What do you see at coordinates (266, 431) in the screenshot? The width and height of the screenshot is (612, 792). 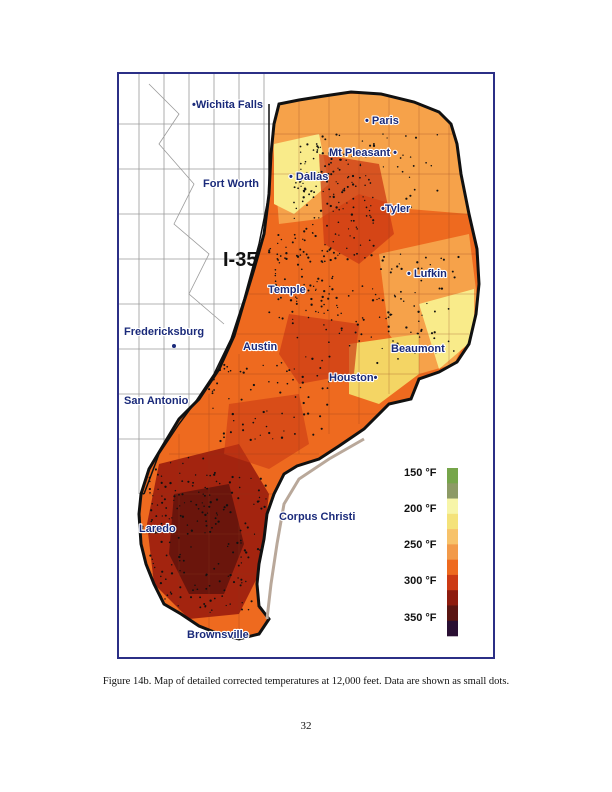 I see `inland-hot-zone` at bounding box center [266, 431].